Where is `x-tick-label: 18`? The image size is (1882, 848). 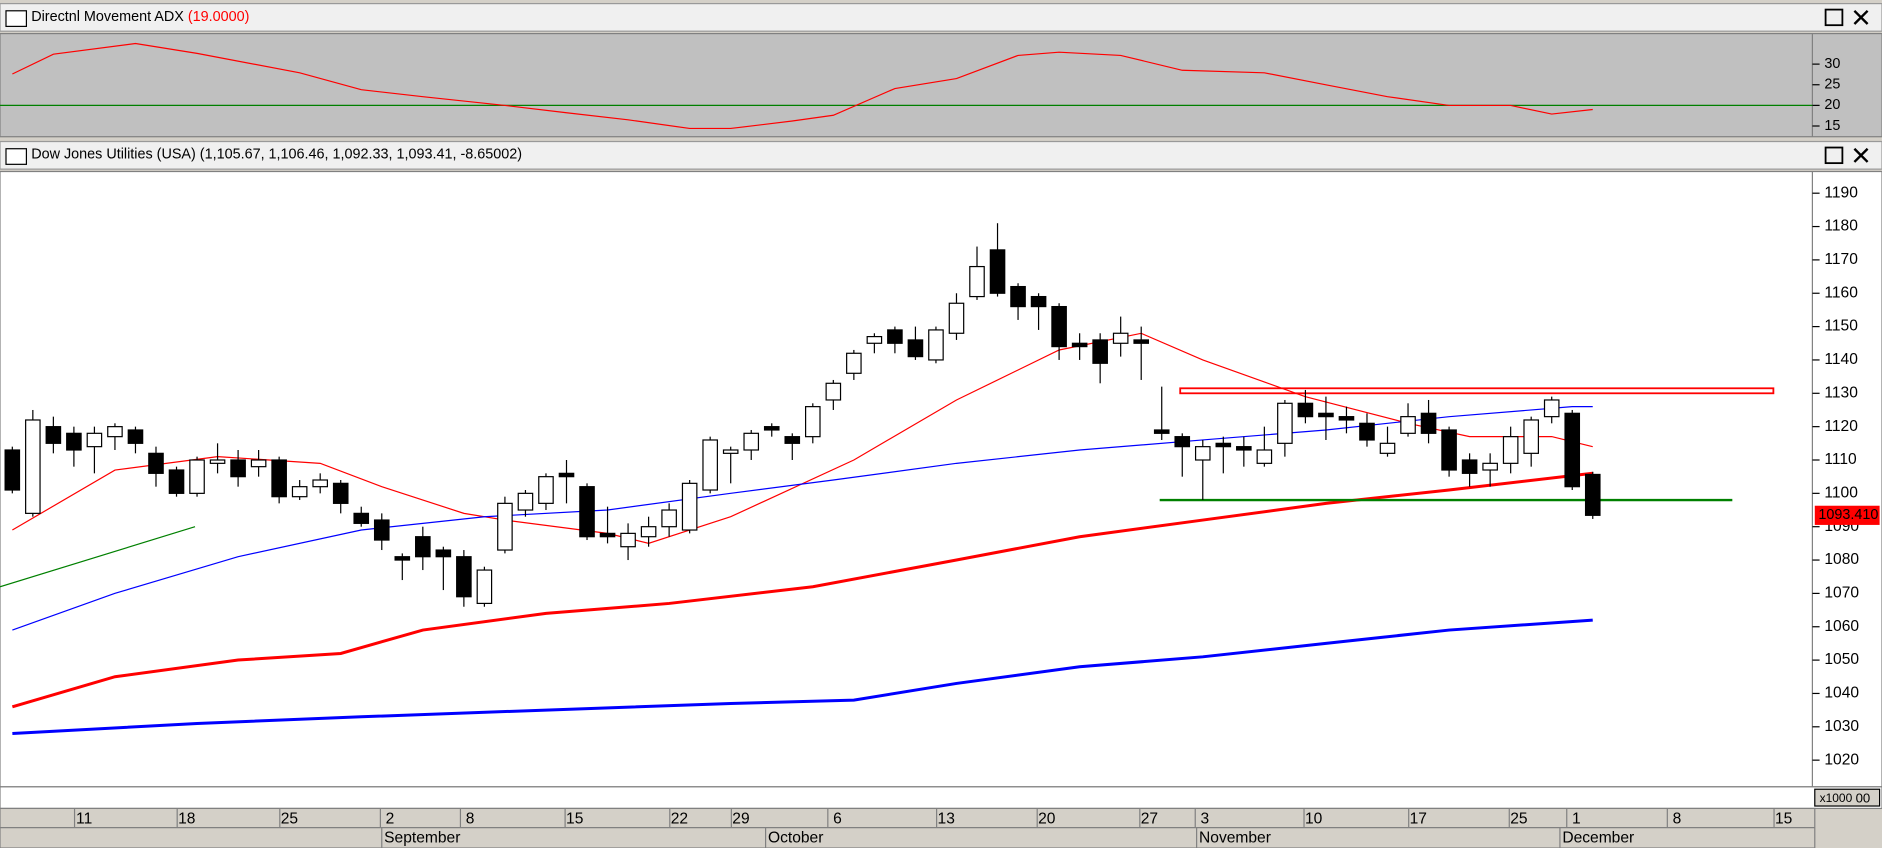
x-tick-label: 18 is located at coordinates (186, 818).